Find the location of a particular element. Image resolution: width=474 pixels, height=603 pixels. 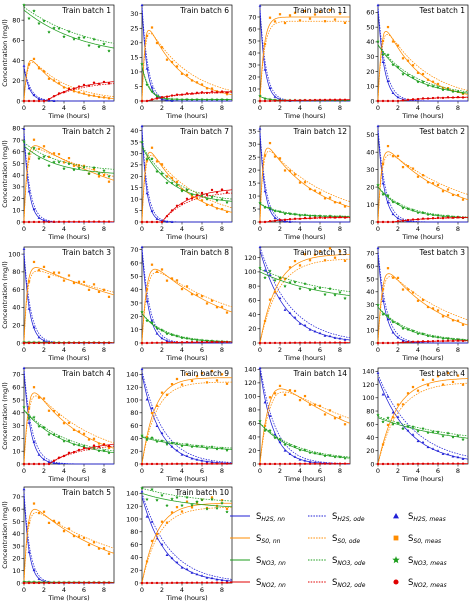

y-tick-label: 50 is located at coordinates (370, 279).